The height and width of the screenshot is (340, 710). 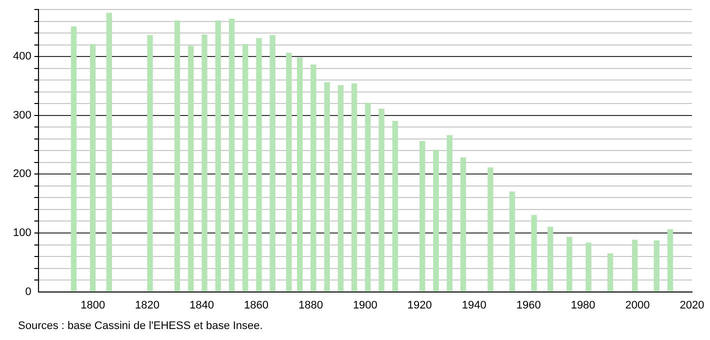 I want to click on x-tick-label: 1940, so click(x=474, y=305).